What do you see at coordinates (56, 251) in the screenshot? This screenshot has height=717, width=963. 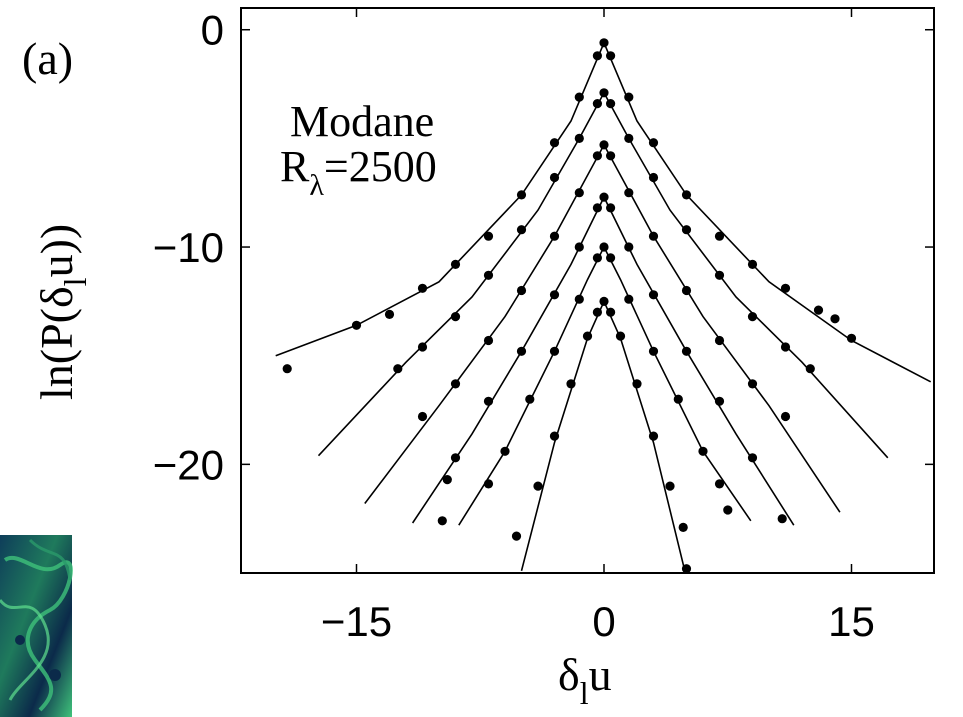 I see `y-label-rest: u))` at bounding box center [56, 251].